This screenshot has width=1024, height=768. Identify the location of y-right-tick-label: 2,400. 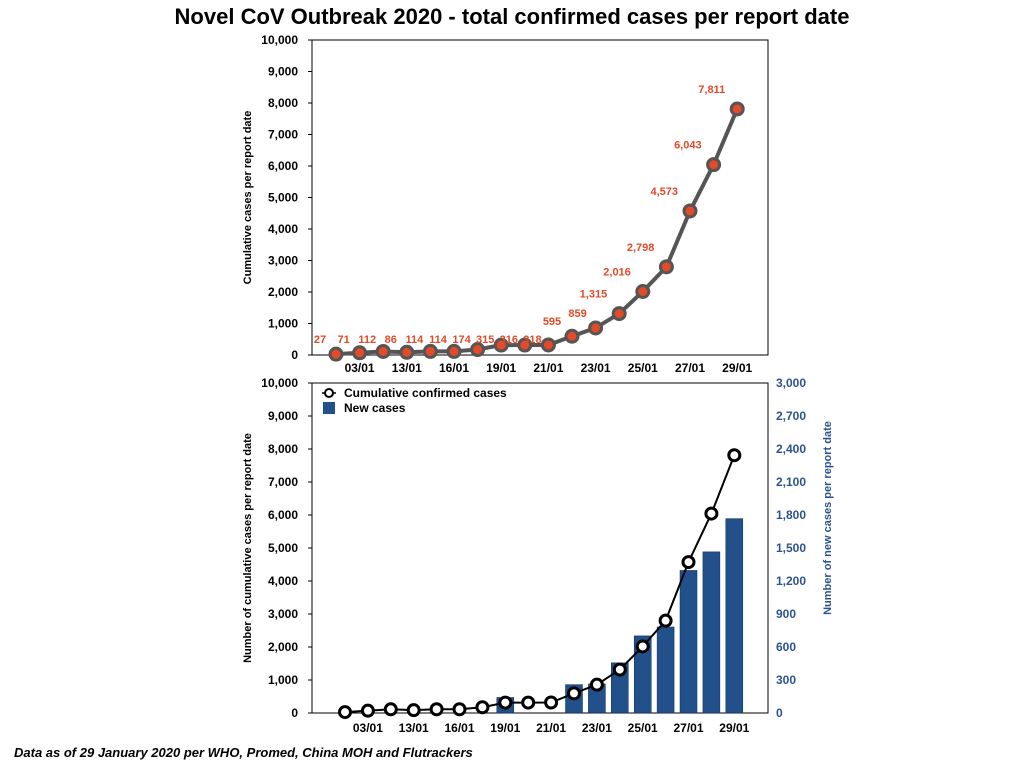
(791, 449).